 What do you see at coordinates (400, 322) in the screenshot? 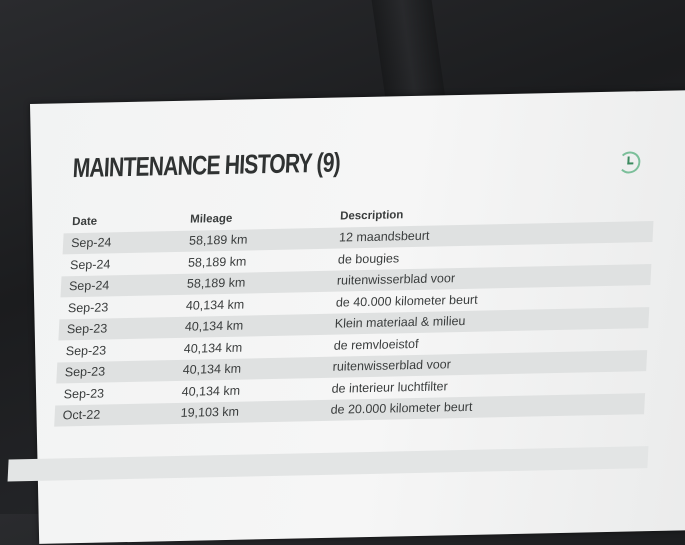
I see `description-cell: Klein materiaal & milieu` at bounding box center [400, 322].